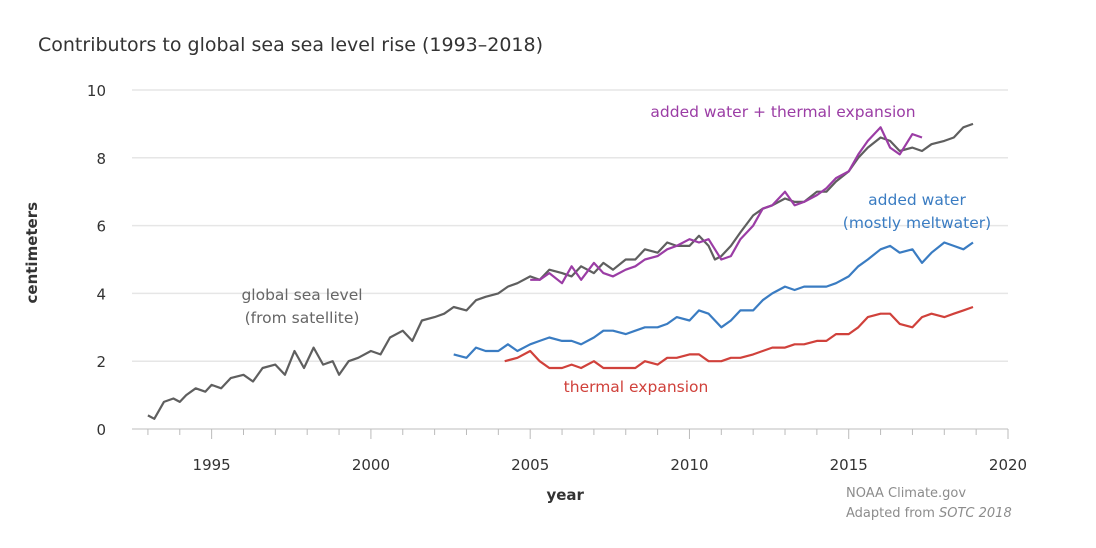 The height and width of the screenshot is (548, 1096). Describe the element at coordinates (975, 513) in the screenshot. I see `credit-source-italic: SOTC 2018` at that location.